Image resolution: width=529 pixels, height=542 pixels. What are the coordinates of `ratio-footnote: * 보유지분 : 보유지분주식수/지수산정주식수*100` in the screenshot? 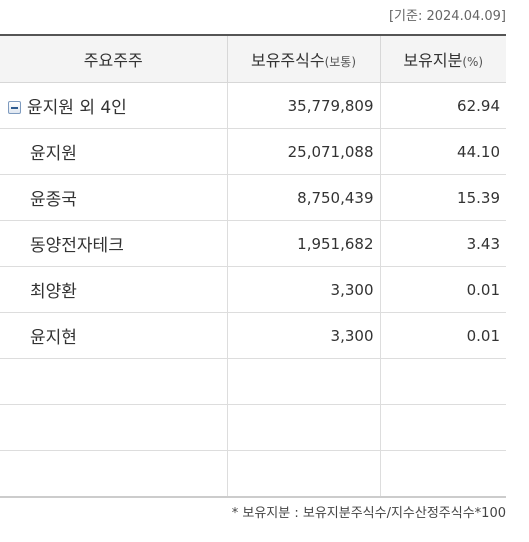 It's located at (368, 513).